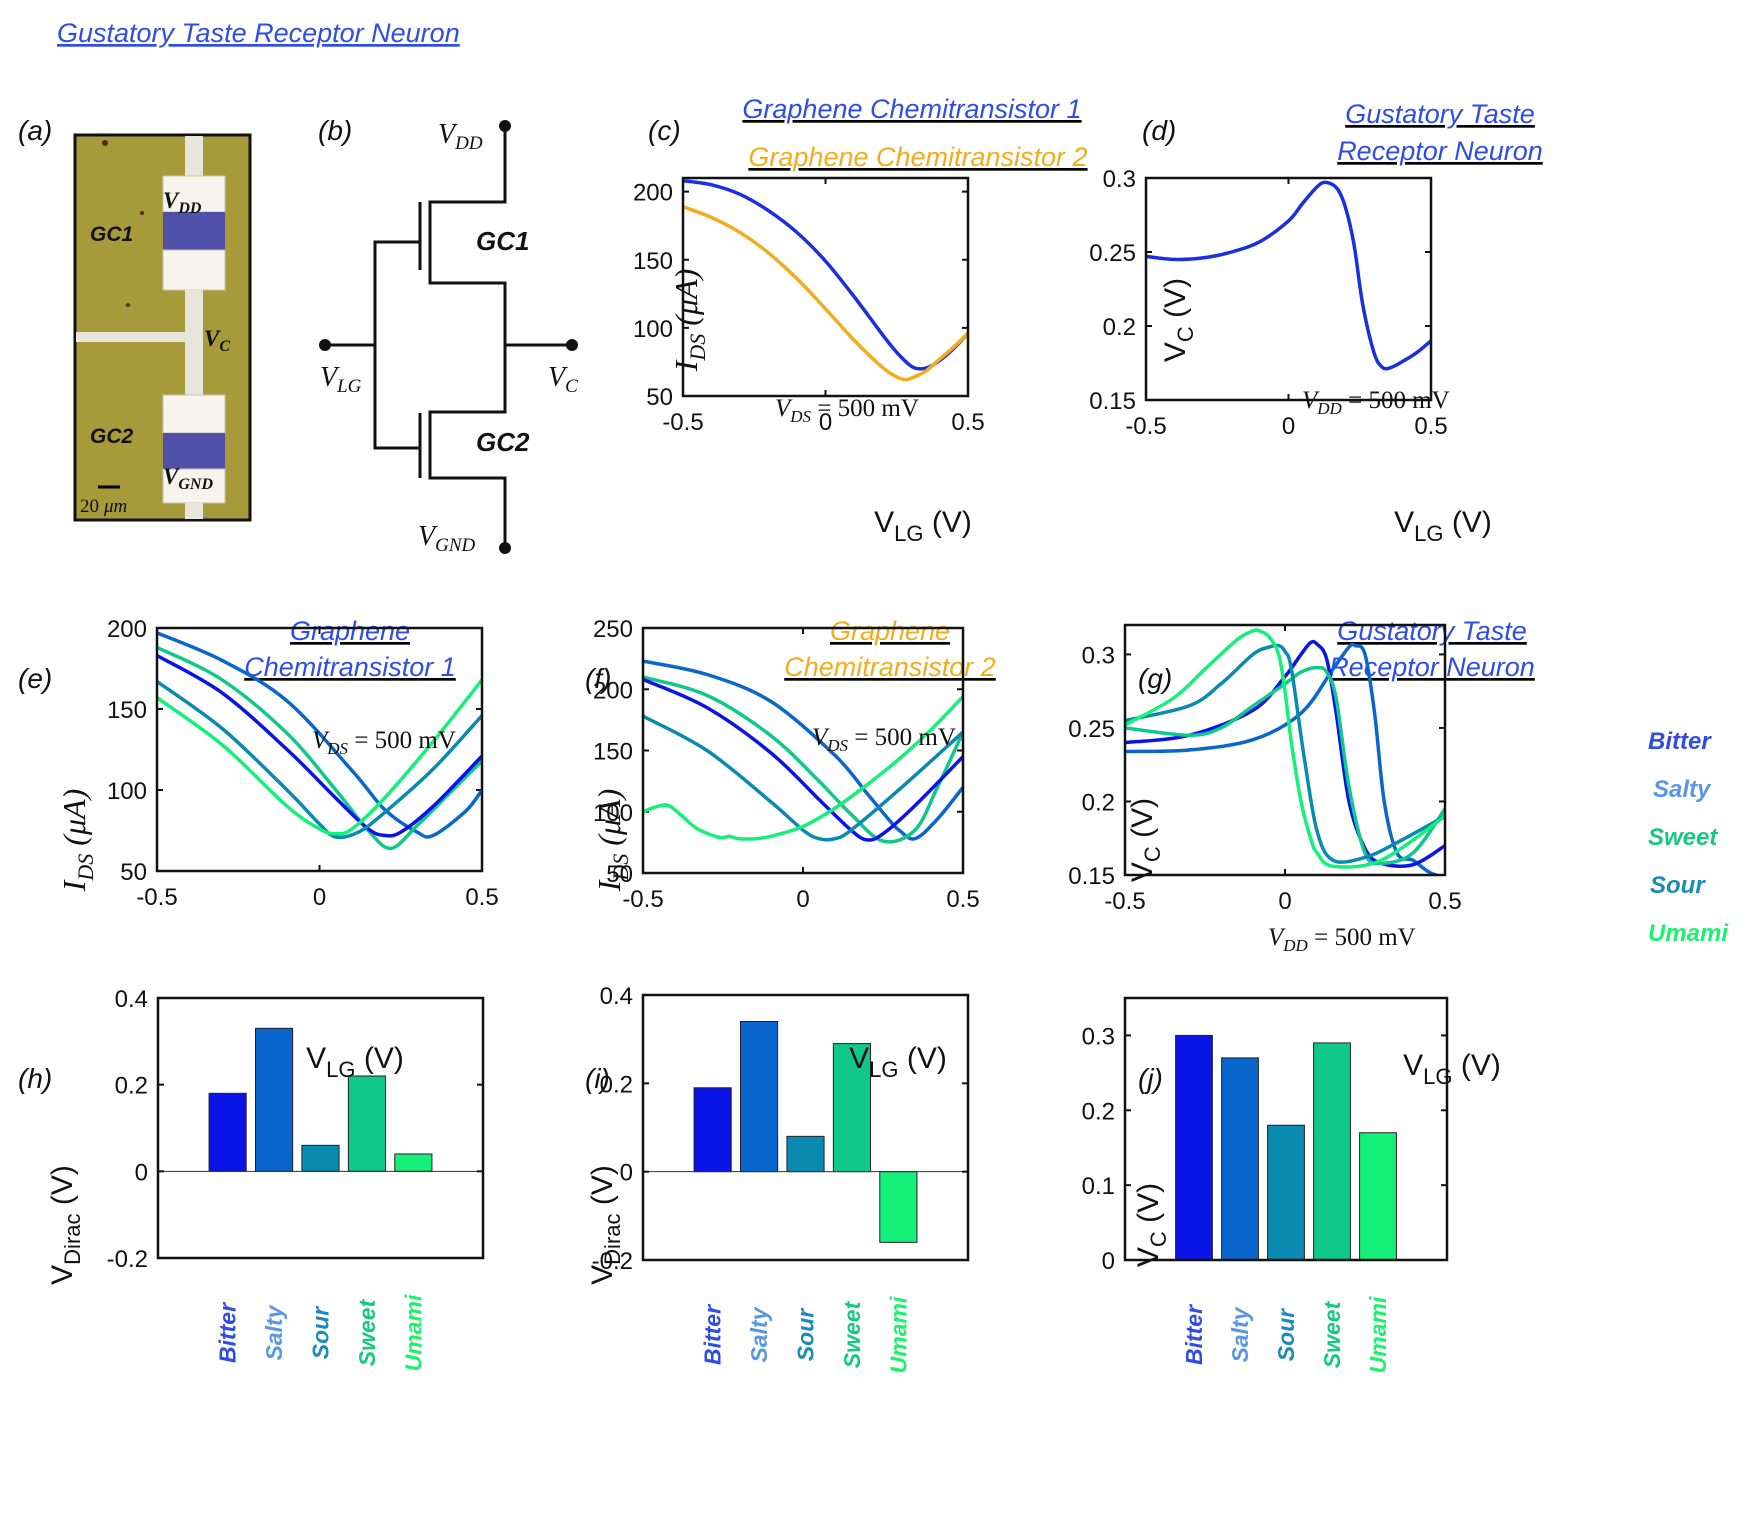  I want to click on title-d-line2: Receptor Neuron, so click(1440, 151).